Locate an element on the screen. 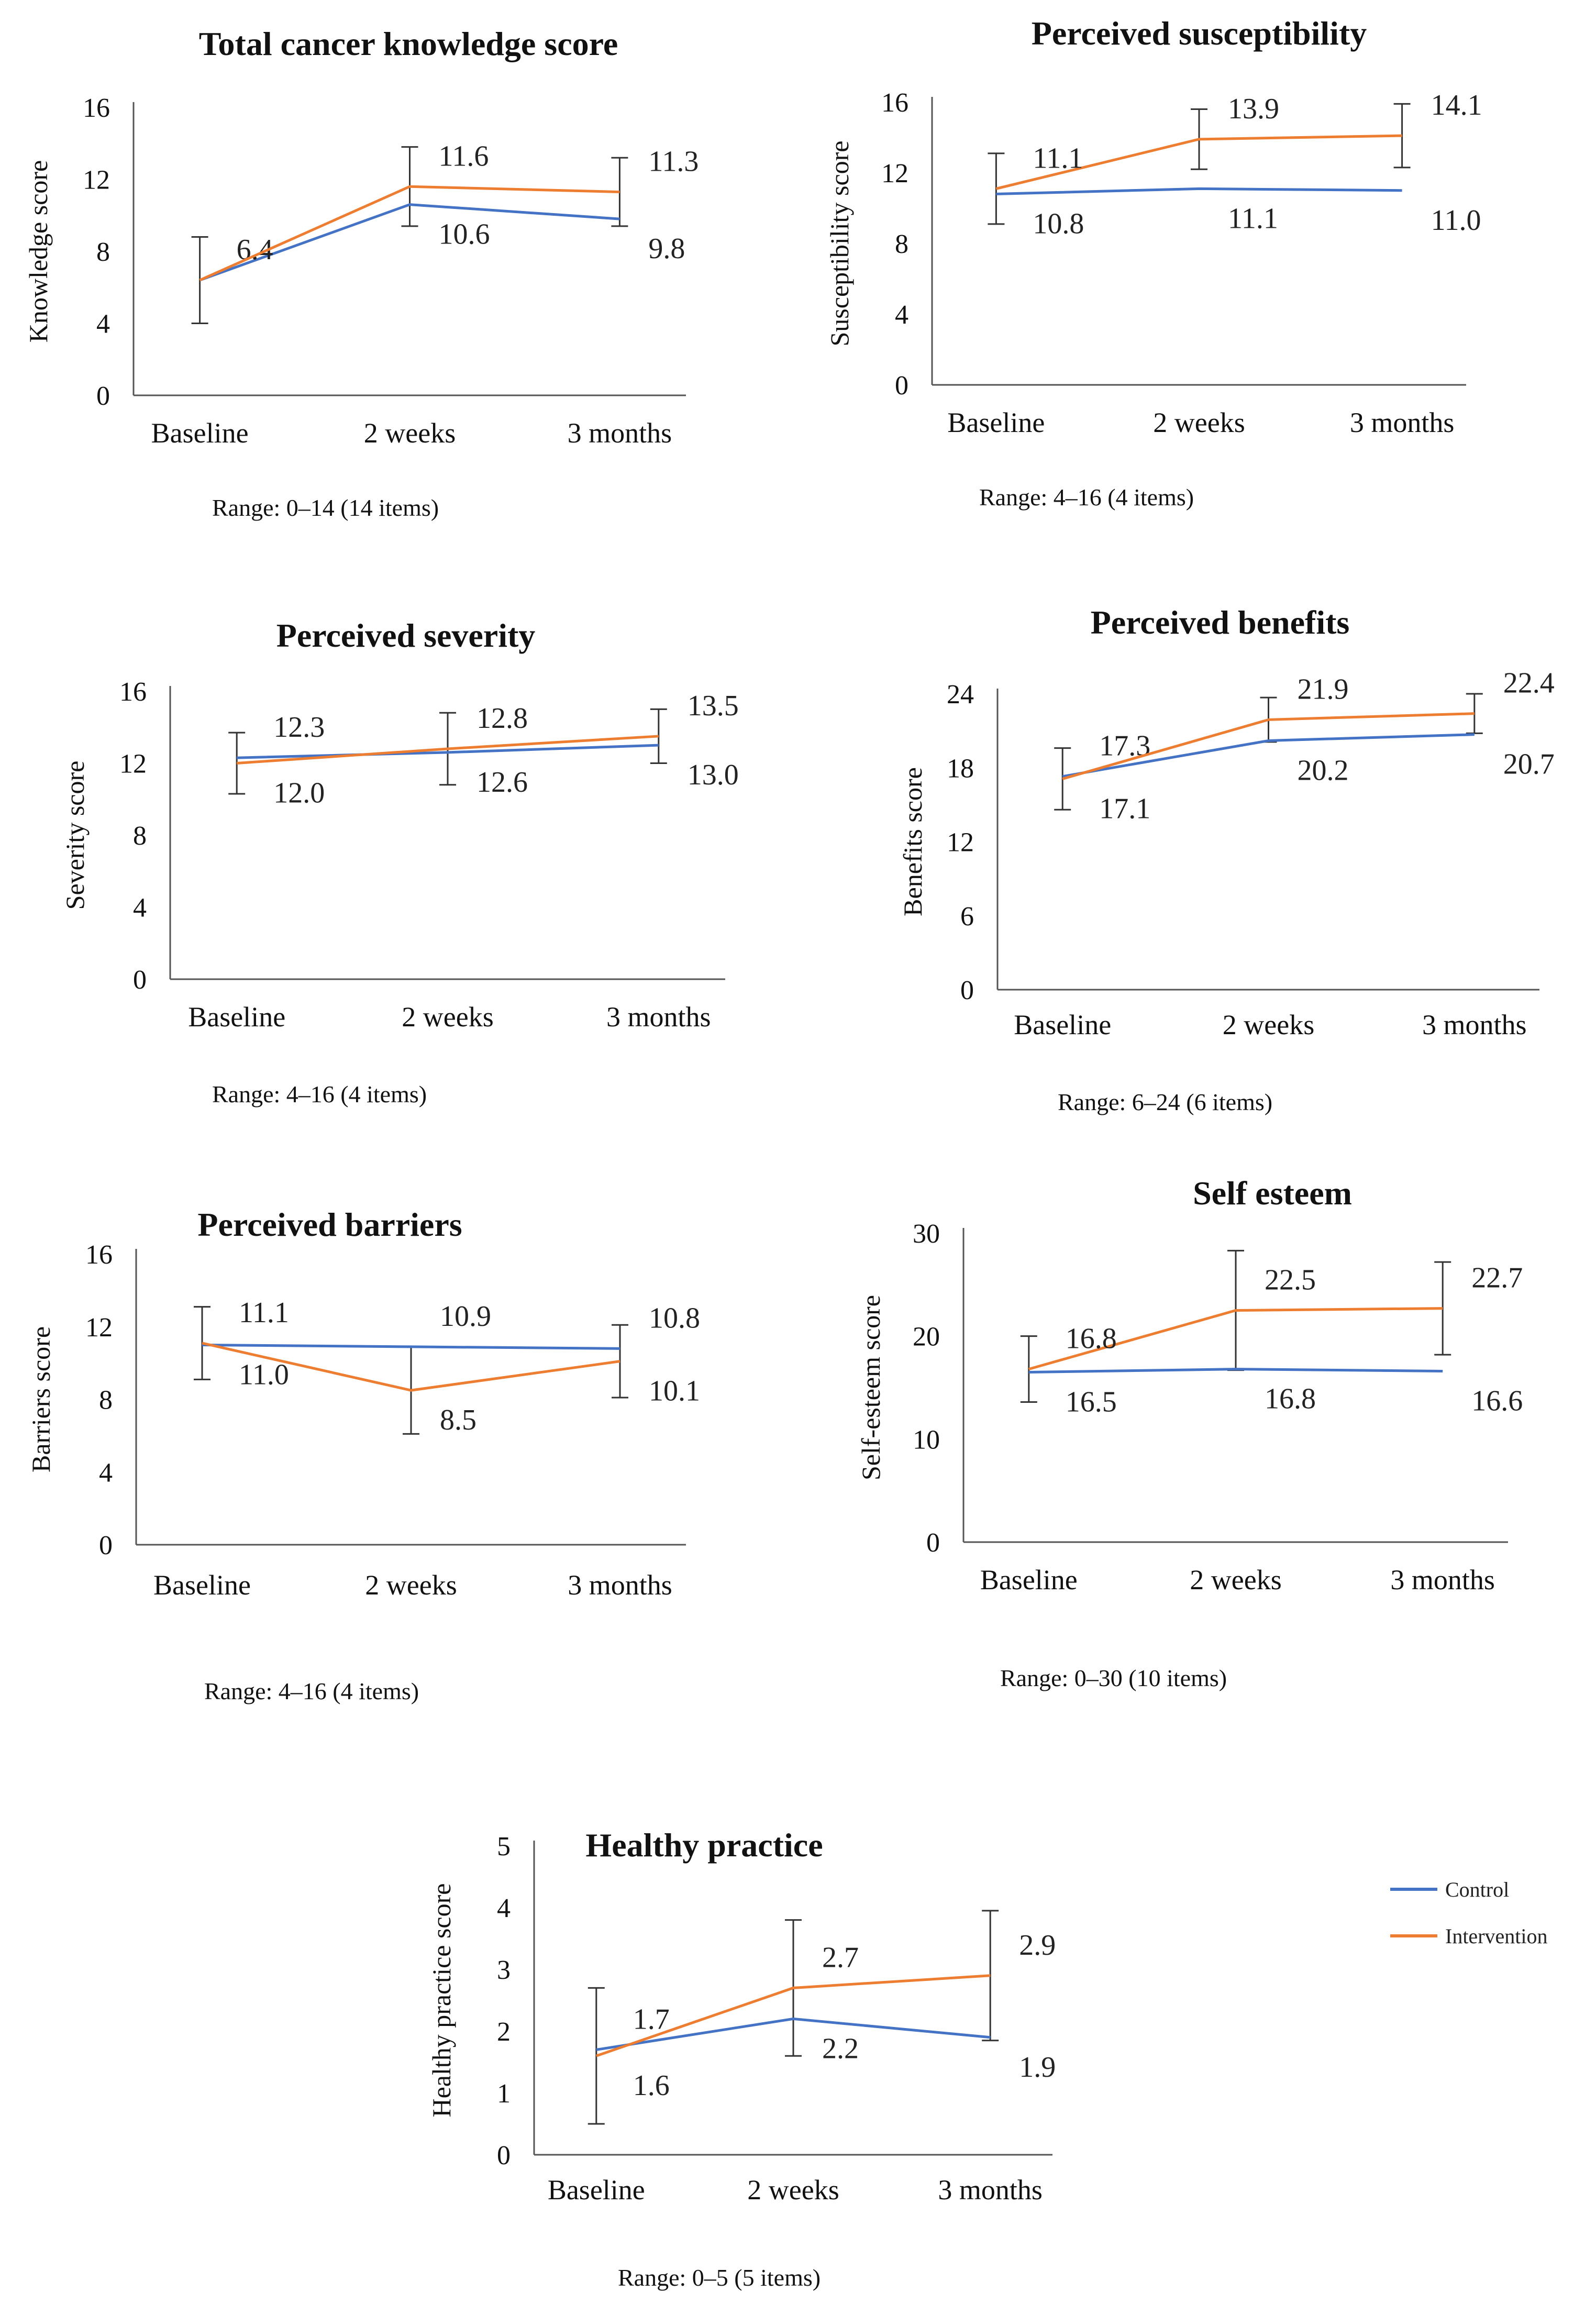 The image size is (1596, 2304). control-data-label: 16.8 is located at coordinates (1290, 1399).